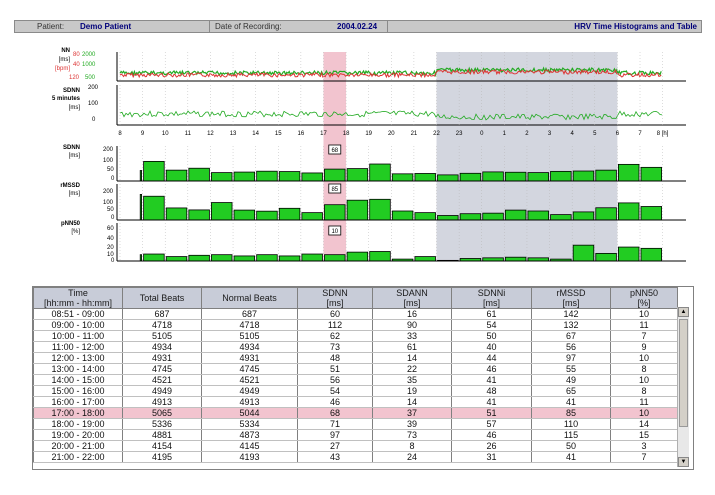 The height and width of the screenshot is (495, 715). Describe the element at coordinates (75, 232) in the screenshot. I see `pnn50-unit: [%]` at that location.